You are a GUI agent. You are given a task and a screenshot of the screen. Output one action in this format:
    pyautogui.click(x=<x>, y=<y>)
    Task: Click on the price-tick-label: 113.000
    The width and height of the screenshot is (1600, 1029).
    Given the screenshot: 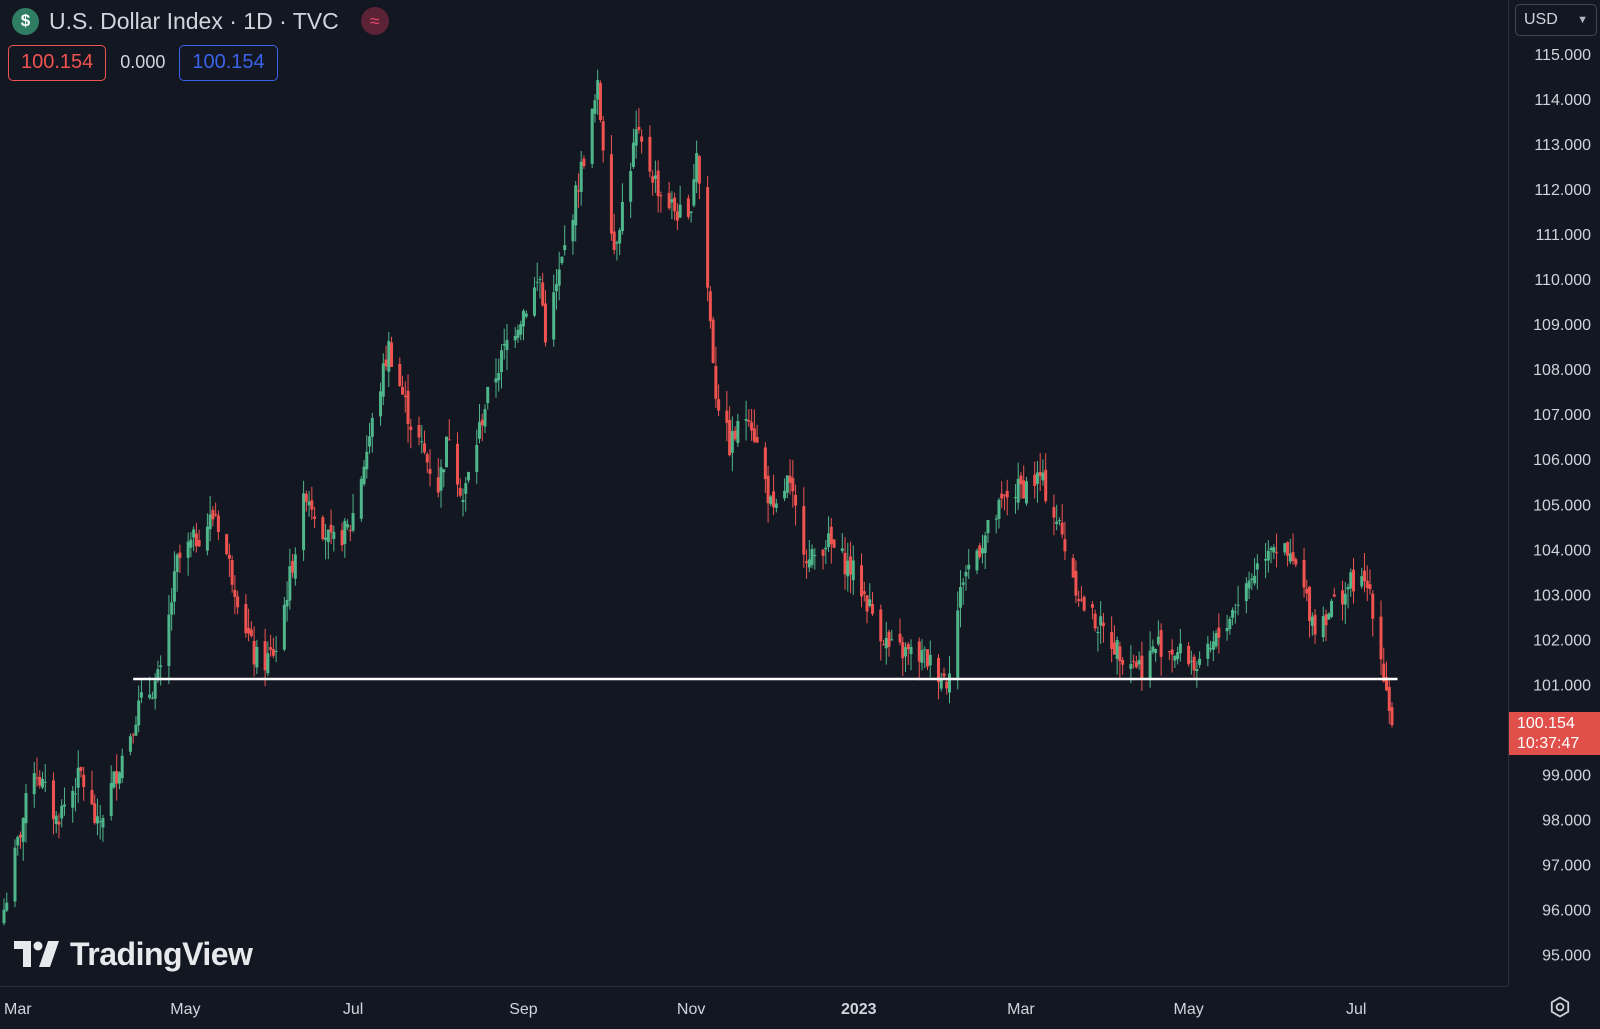 What is the action you would take?
    pyautogui.click(x=1562, y=145)
    